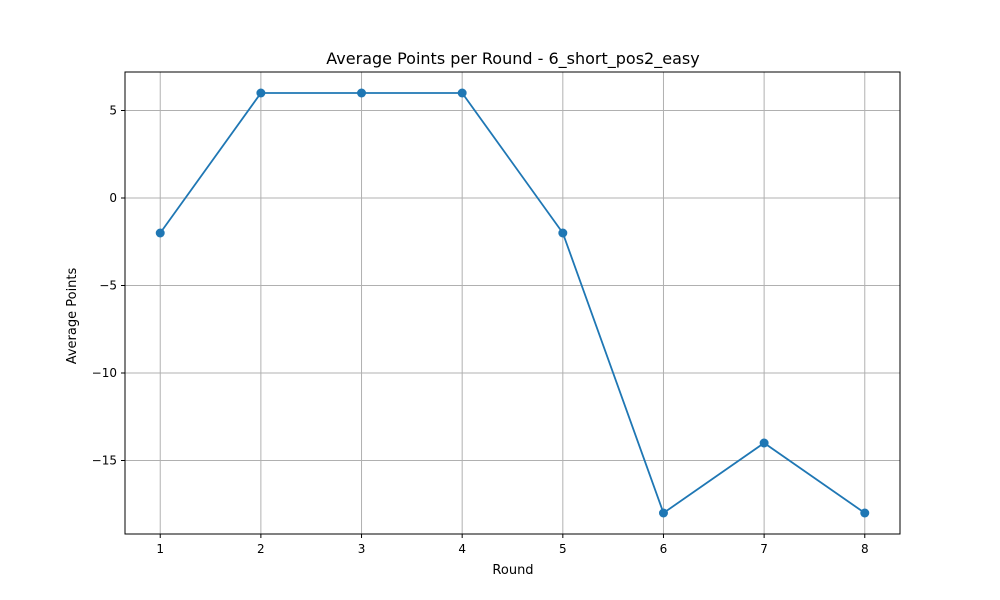 This screenshot has width=1000, height=600. What do you see at coordinates (664, 549) in the screenshot?
I see `x-tick-label: 6` at bounding box center [664, 549].